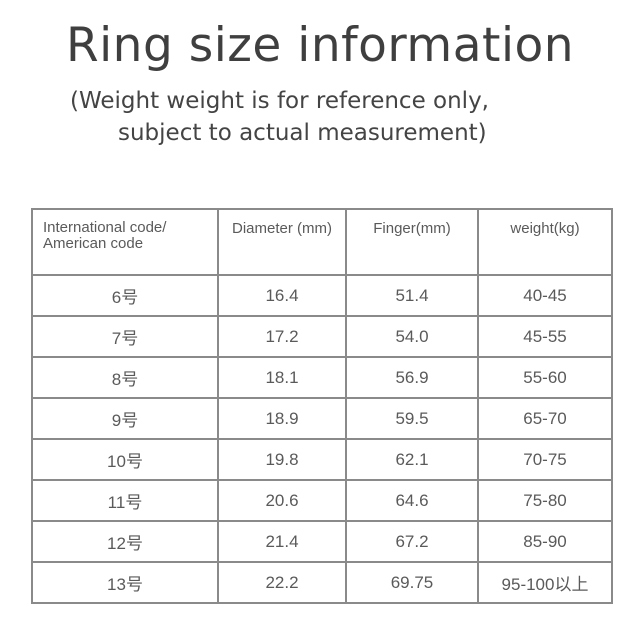  I want to click on cell-diameter: 19.8, so click(282, 459).